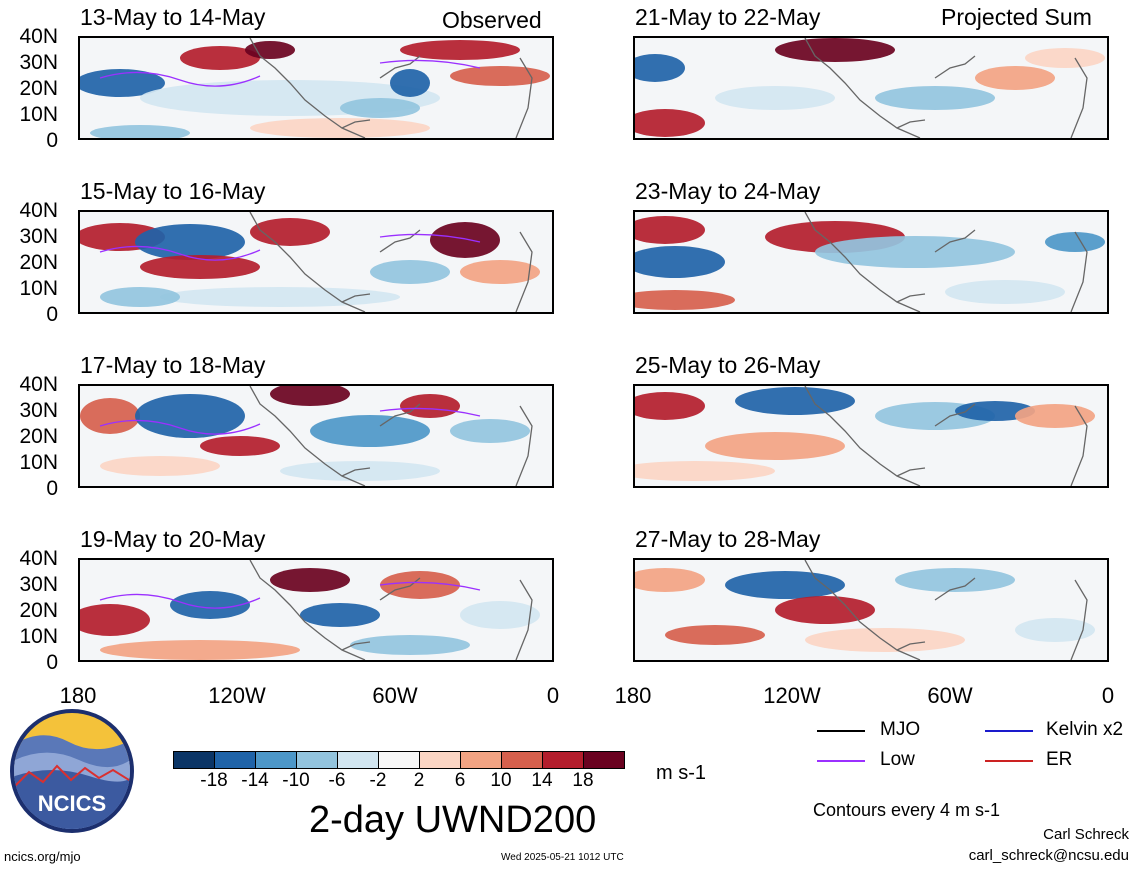 The height and width of the screenshot is (871, 1135). I want to click on legend-line-low, so click(841, 761).